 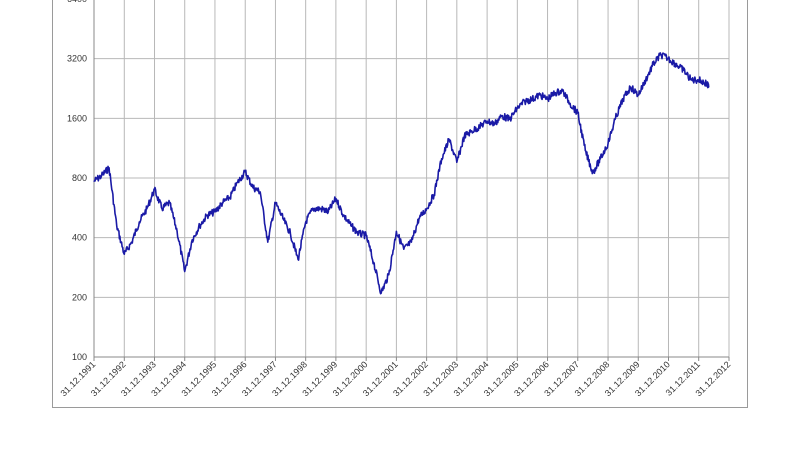 I want to click on y-axis-ticks: 100 200 400 800 1600 3200 6400, so click(x=77, y=181).